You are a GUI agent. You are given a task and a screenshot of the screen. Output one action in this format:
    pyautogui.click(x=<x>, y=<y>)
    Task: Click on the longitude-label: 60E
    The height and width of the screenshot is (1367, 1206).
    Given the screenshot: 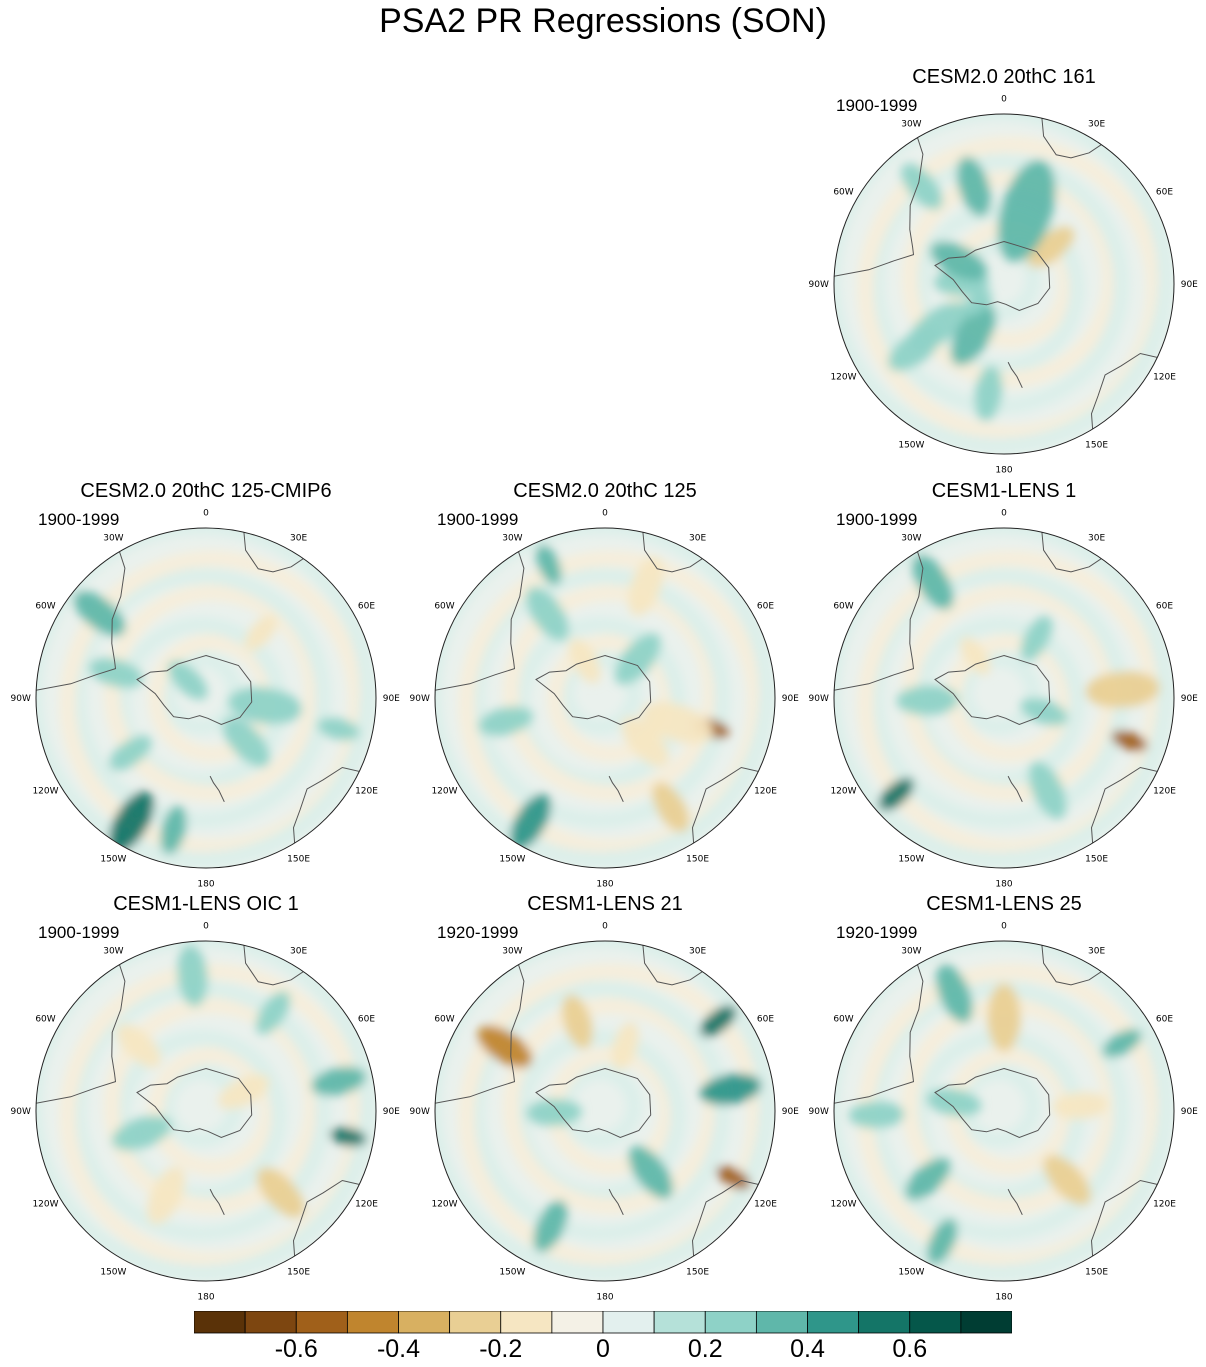 What is the action you would take?
    pyautogui.click(x=765, y=1019)
    